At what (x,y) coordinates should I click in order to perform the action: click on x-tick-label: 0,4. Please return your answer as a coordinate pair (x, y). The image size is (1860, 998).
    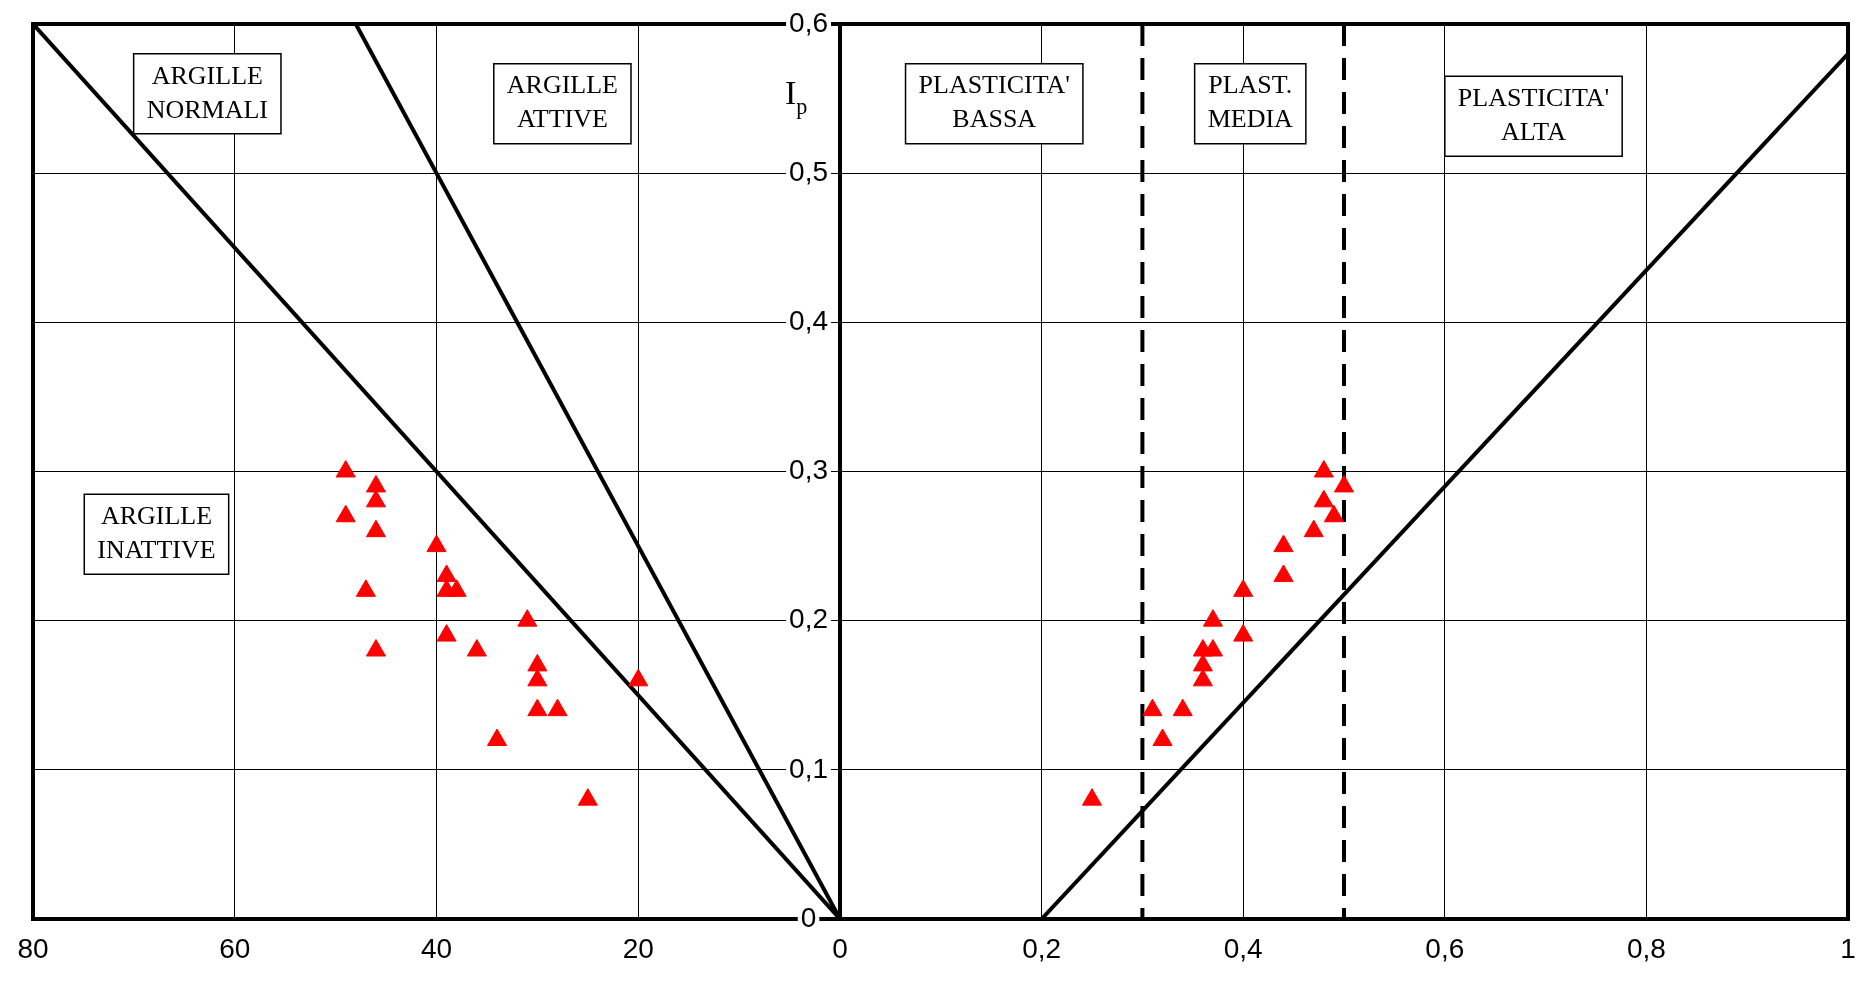
    Looking at the image, I should click on (1243, 948).